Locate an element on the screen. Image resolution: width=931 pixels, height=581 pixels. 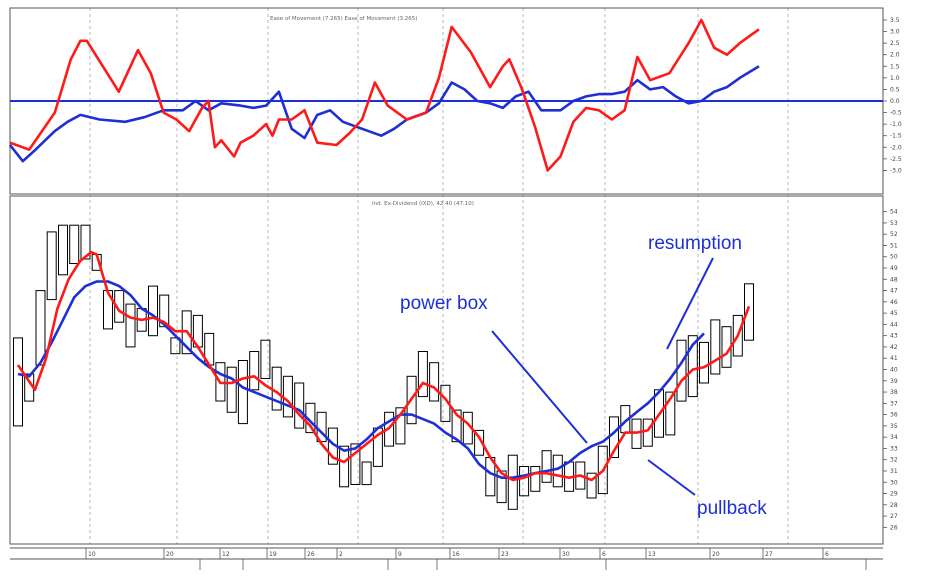
price-y-tick-label-10: 44 is located at coordinates (894, 324).